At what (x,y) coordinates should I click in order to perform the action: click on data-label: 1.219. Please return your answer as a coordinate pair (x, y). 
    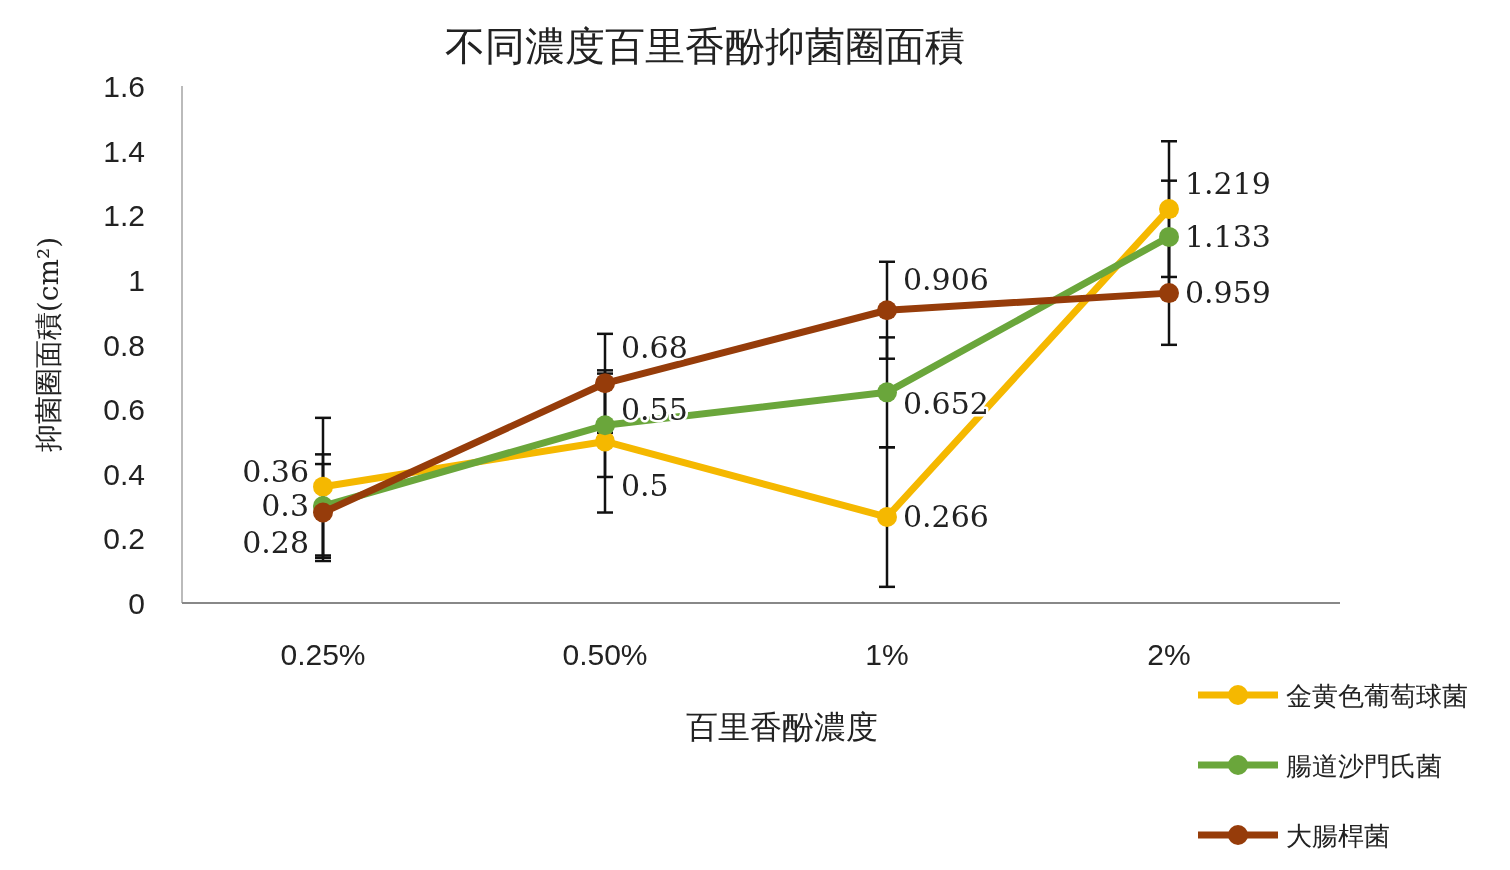
    Looking at the image, I should click on (1228, 184).